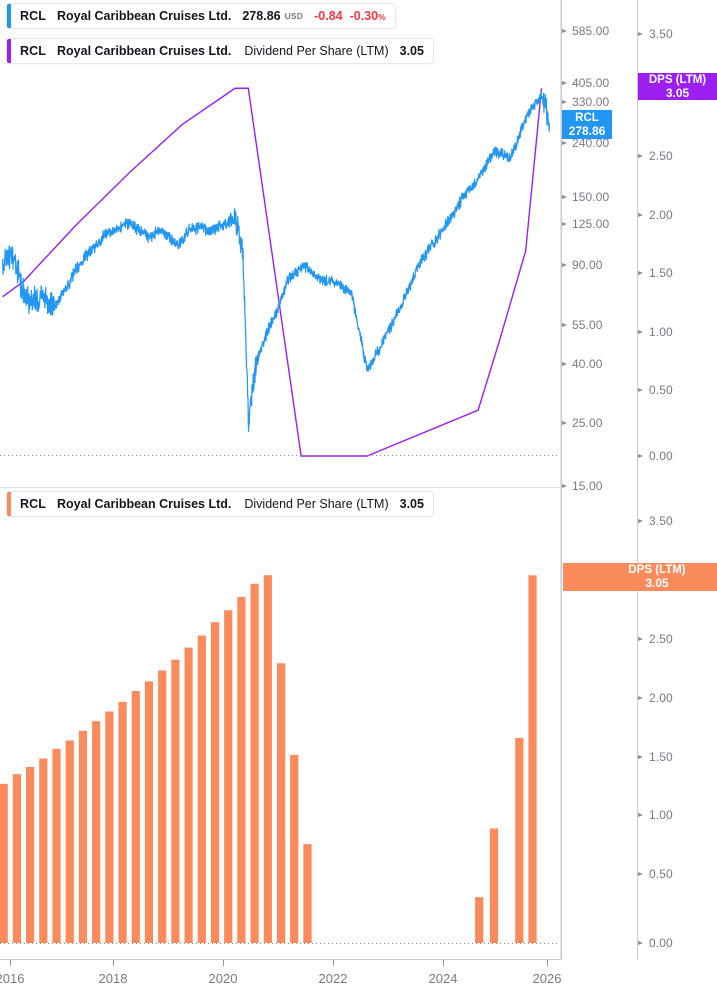 This screenshot has height=1005, width=717. Describe the element at coordinates (113, 978) in the screenshot. I see `x-axis-tick-label: 2018` at that location.